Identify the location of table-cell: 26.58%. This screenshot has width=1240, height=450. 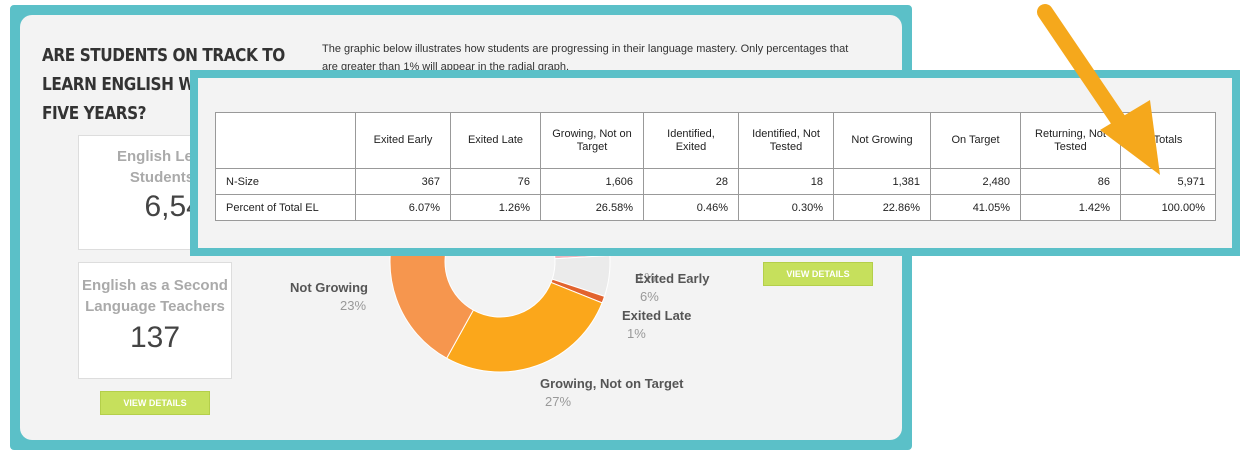
(592, 207).